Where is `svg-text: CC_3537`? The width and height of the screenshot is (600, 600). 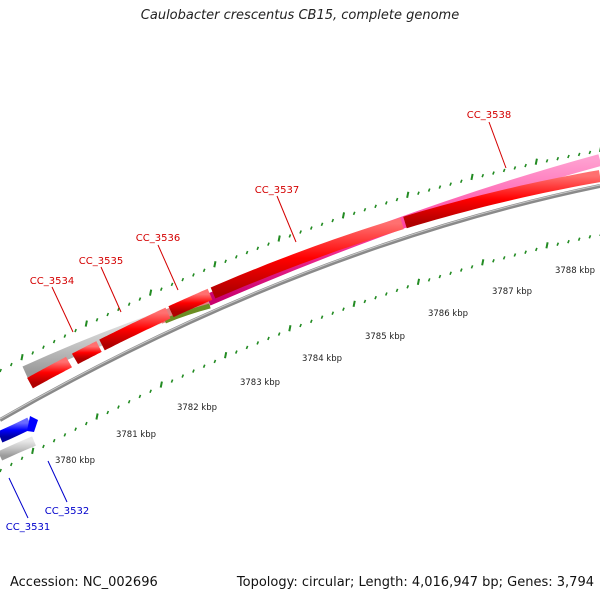
svg-text: CC_3537 is located at coordinates (277, 190).